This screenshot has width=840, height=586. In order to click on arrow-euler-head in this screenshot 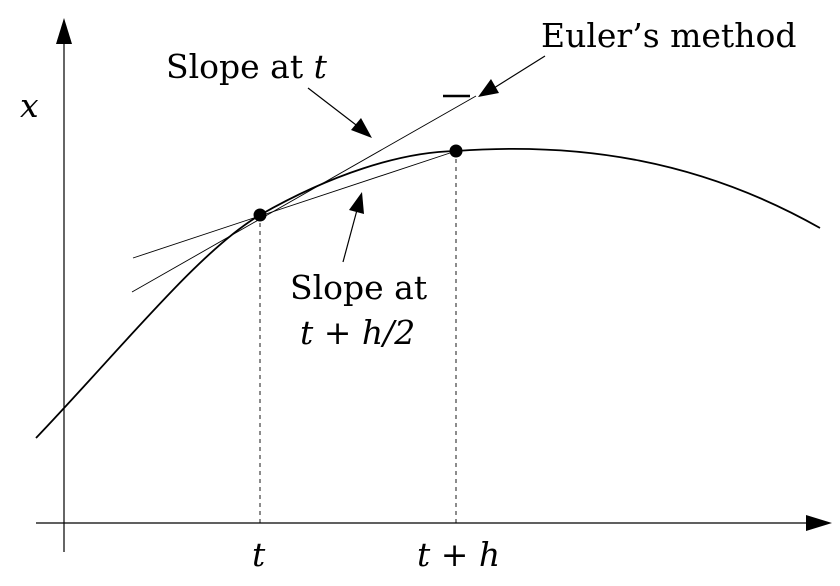, I will do `click(488, 88)`.